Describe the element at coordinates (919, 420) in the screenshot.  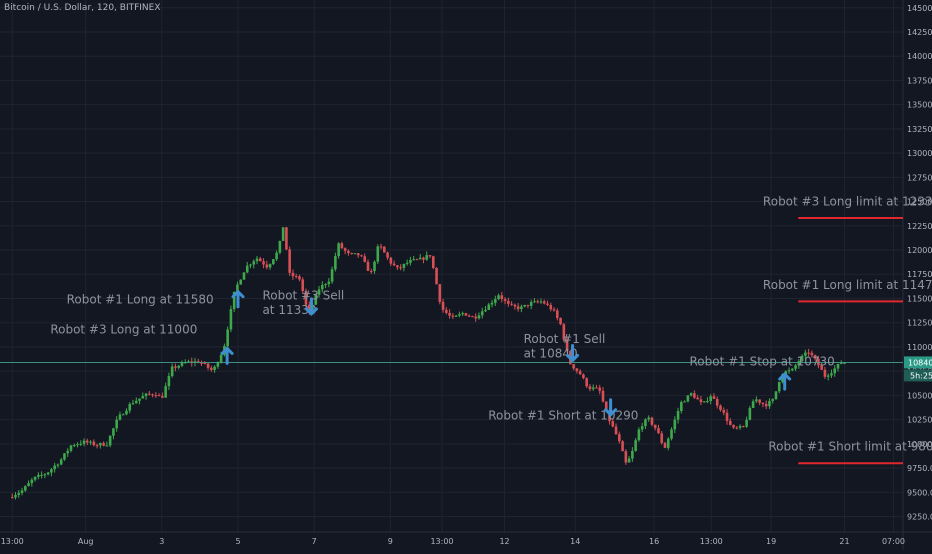
I see `y-tick-label: 10250.0` at that location.